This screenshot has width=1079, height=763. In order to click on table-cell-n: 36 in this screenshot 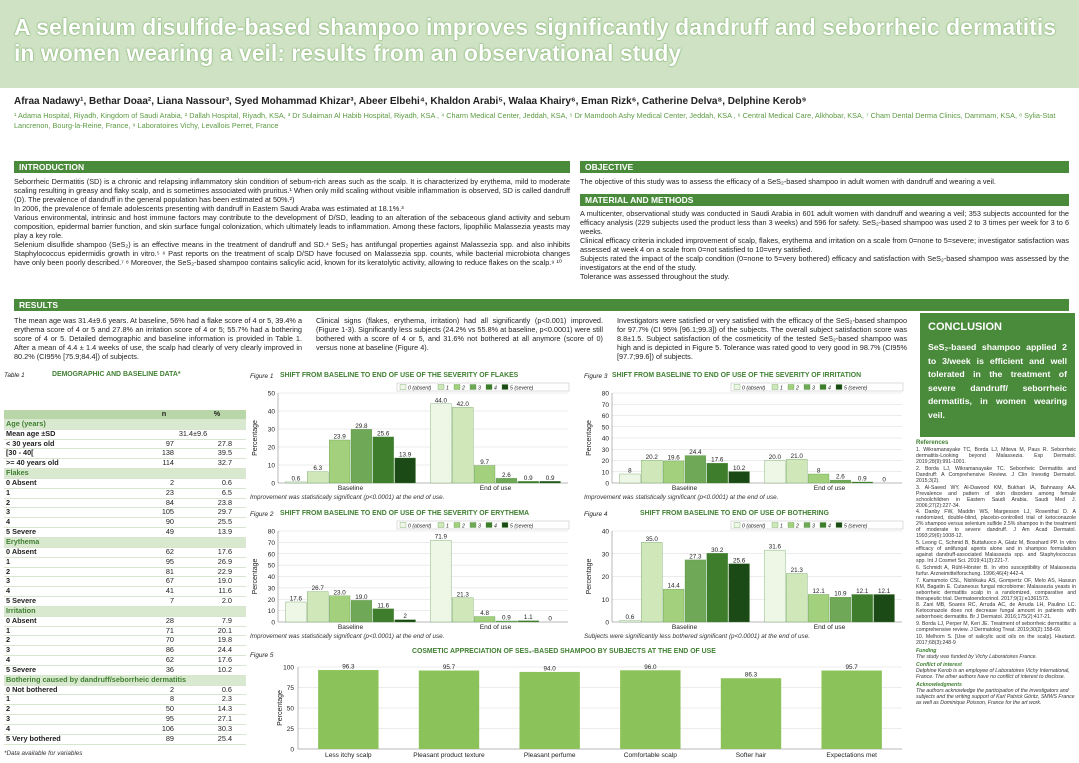, I will do `click(164, 670)`.